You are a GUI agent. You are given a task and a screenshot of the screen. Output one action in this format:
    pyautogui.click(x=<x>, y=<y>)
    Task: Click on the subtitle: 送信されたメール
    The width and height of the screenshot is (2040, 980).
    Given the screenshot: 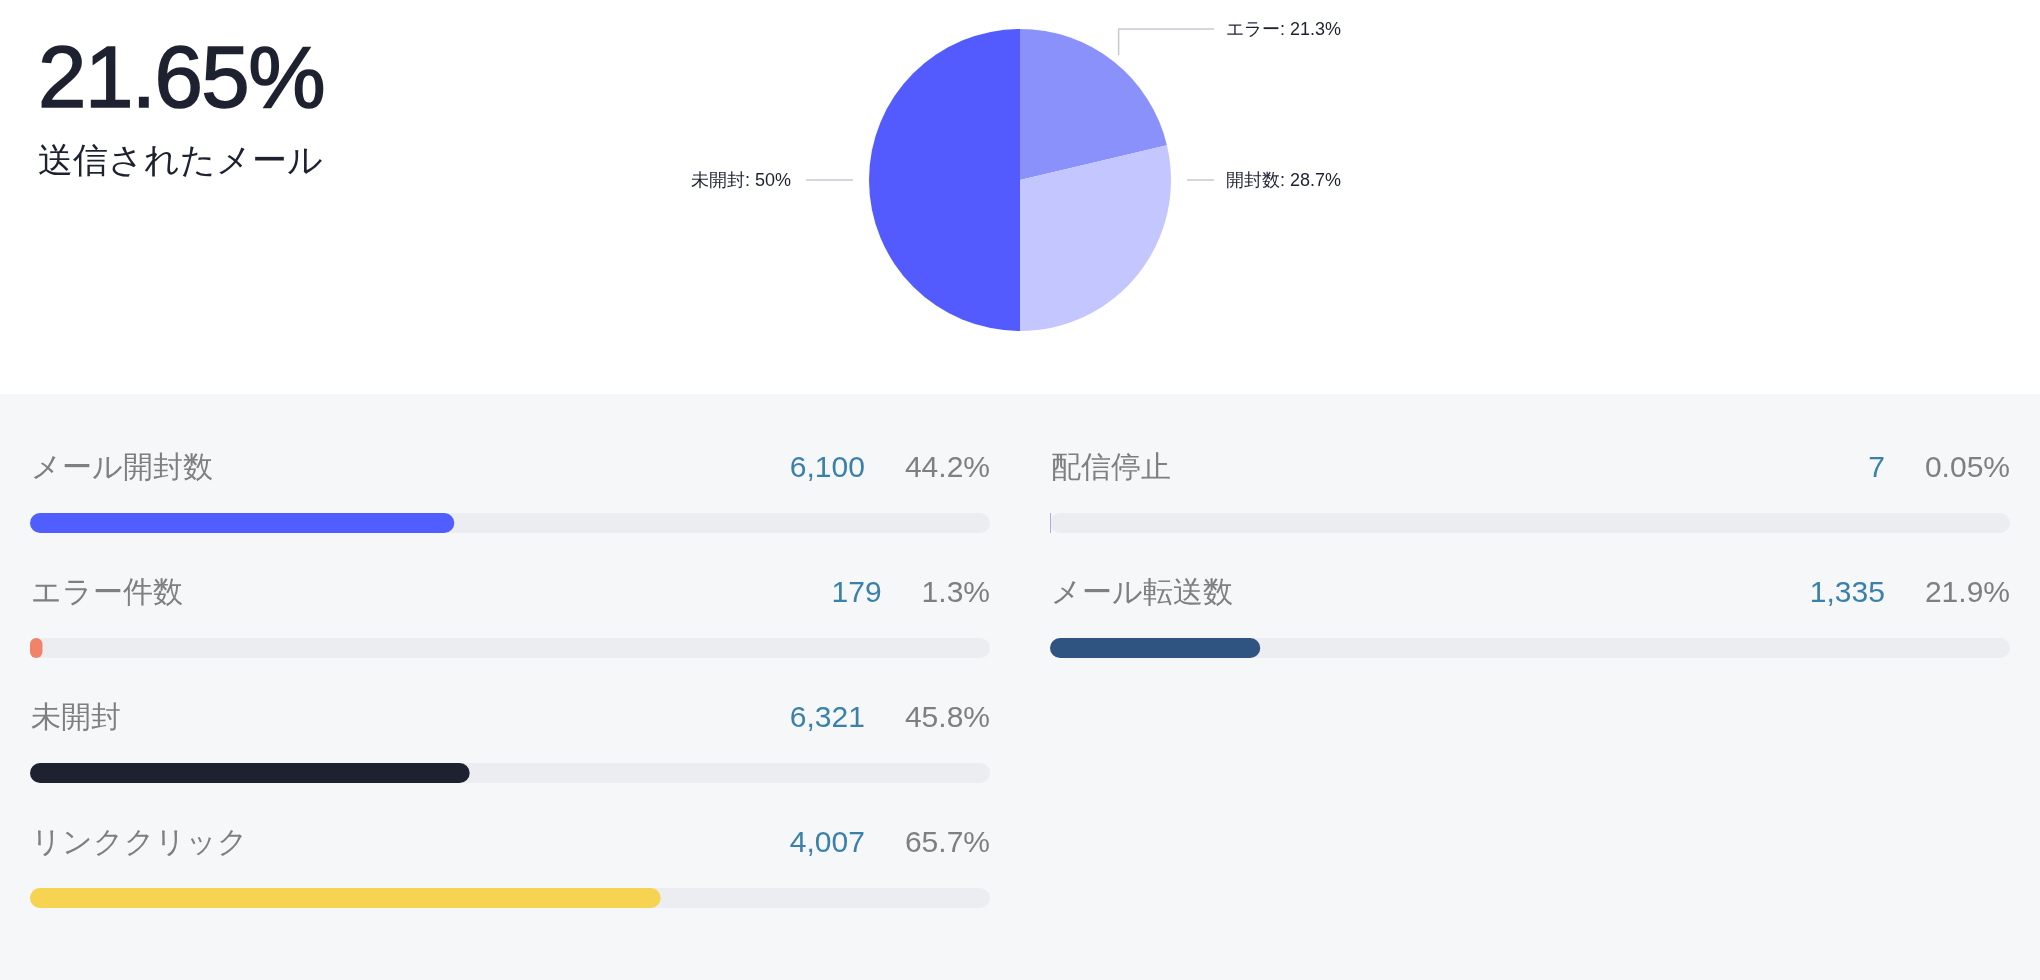 What is the action you would take?
    pyautogui.click(x=180, y=159)
    